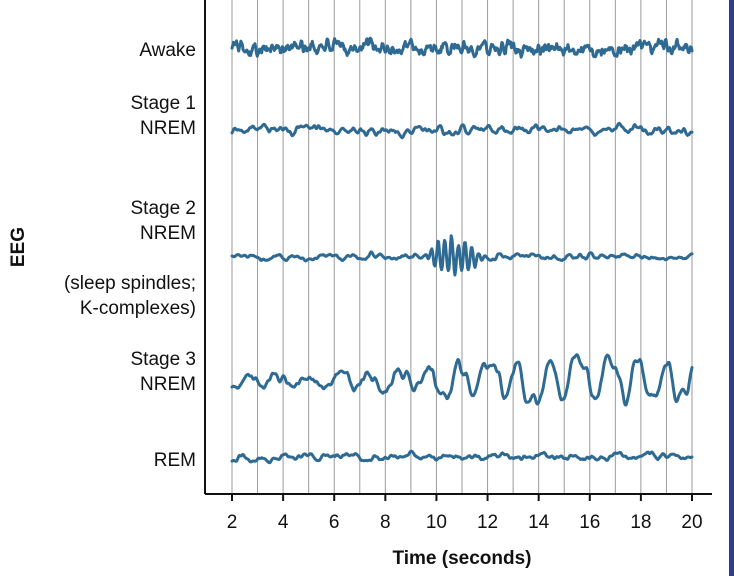 Image resolution: width=734 pixels, height=576 pixels. Describe the element at coordinates (589, 522) in the screenshot. I see `x-tick-label: 16` at that location.